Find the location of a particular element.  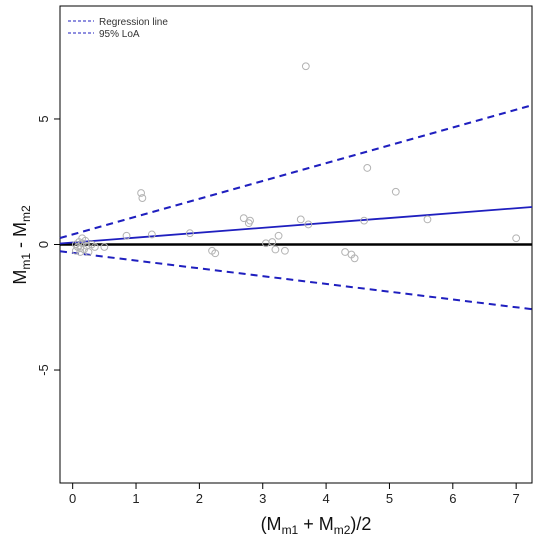

loa-lower-line is located at coordinates (296, 280).